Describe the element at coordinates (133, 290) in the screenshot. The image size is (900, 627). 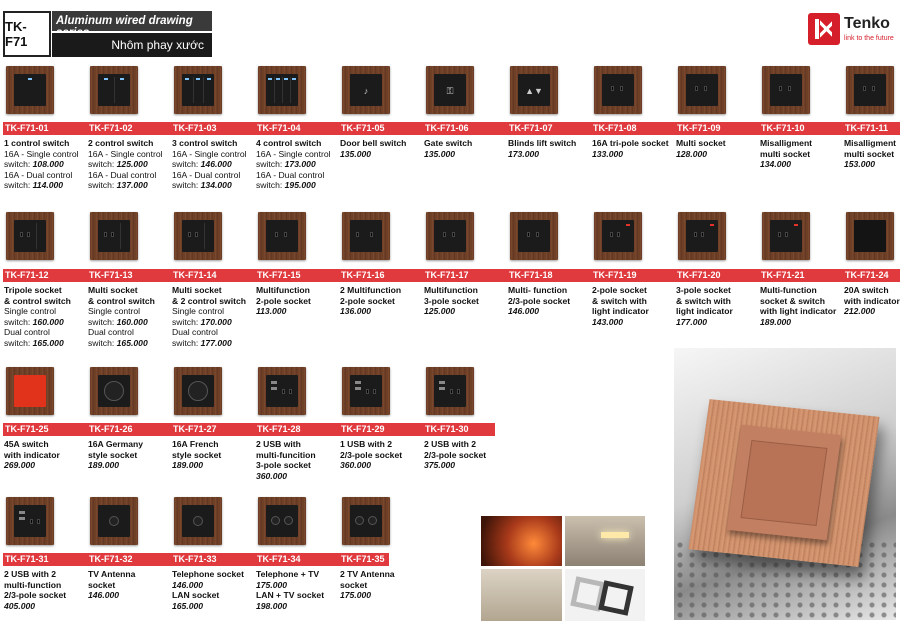
I see `description-line: Multi socket` at that location.